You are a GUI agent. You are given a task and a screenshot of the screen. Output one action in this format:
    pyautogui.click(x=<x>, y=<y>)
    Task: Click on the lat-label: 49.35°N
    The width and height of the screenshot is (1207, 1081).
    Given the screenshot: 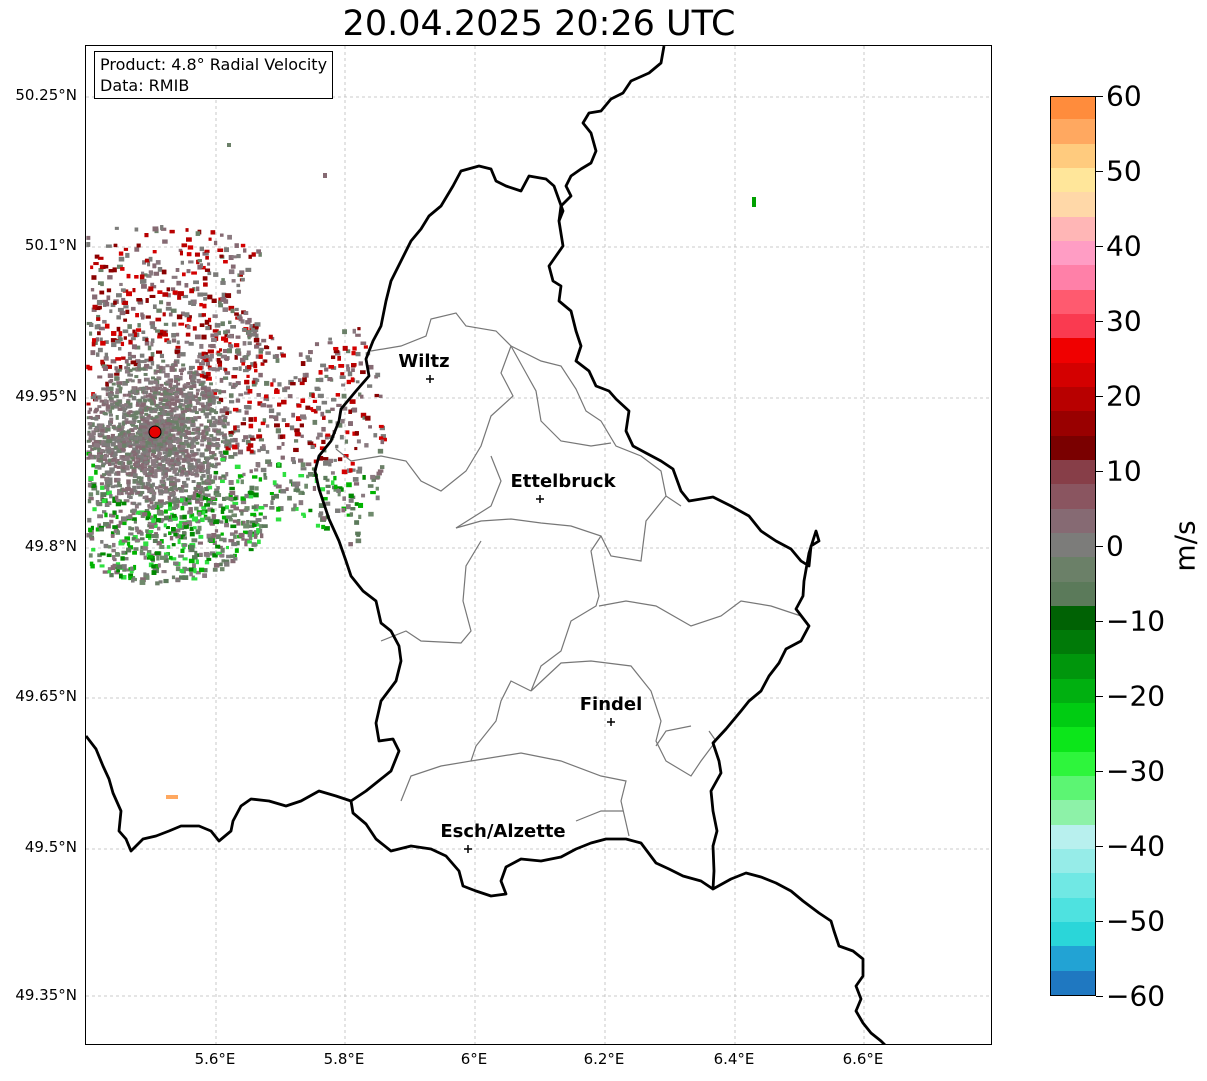 What is the action you would take?
    pyautogui.click(x=46, y=995)
    